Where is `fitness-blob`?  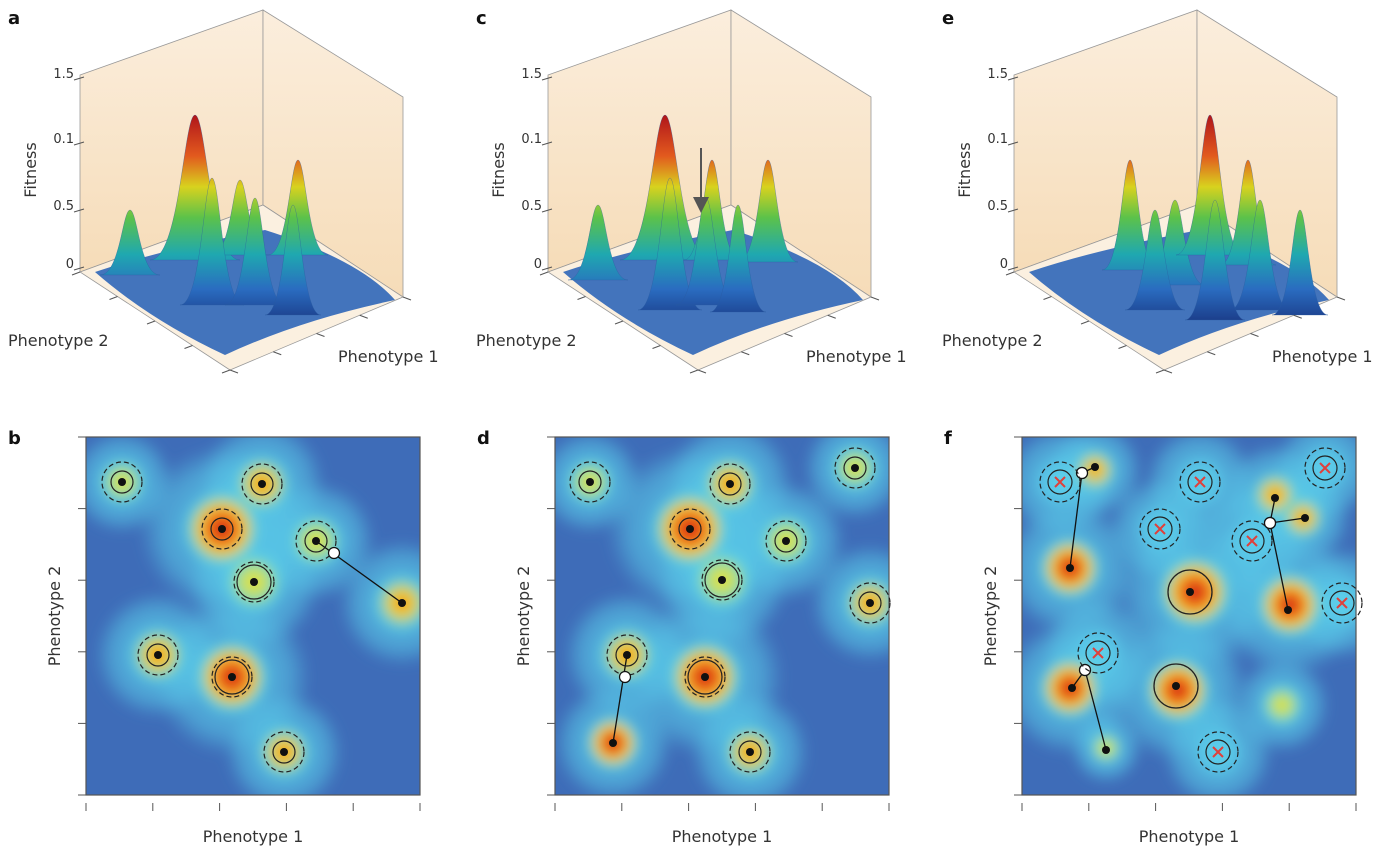
fitness-blob is located at coordinates (1335, 603).